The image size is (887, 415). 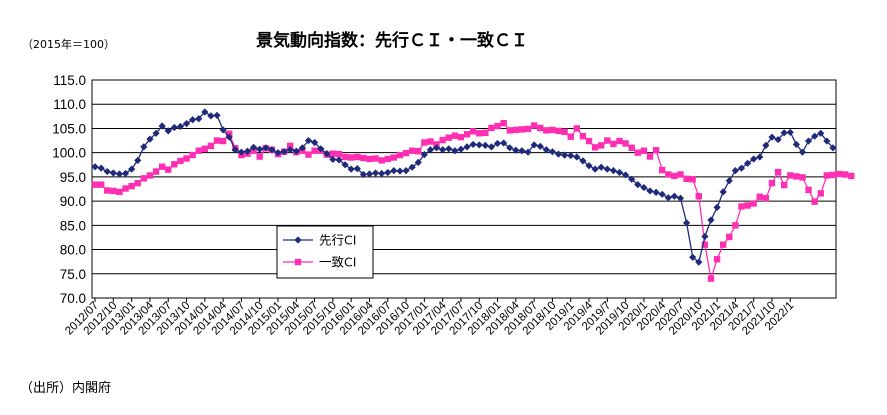 I want to click on y-tick-label: 90.0, so click(x=73, y=201).